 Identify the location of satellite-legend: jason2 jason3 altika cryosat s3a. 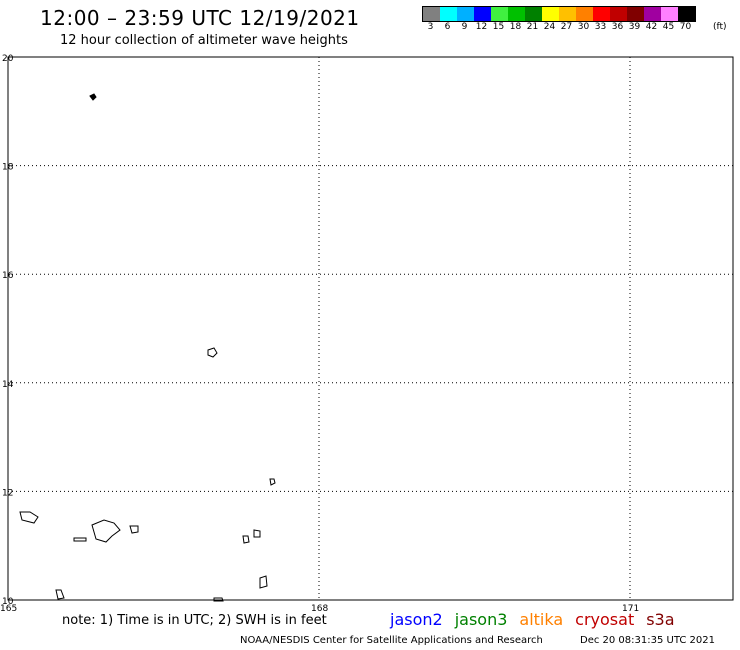
(538, 619).